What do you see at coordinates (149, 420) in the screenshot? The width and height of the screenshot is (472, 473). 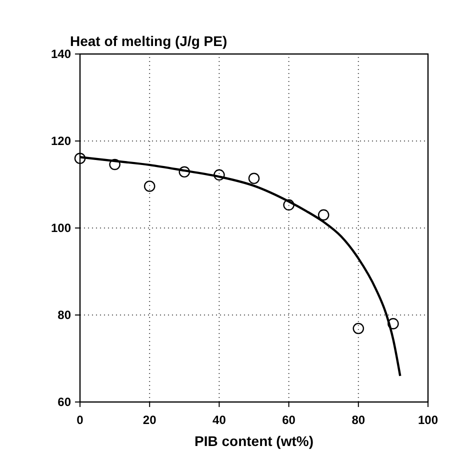 I see `x-tick-label: 20` at bounding box center [149, 420].